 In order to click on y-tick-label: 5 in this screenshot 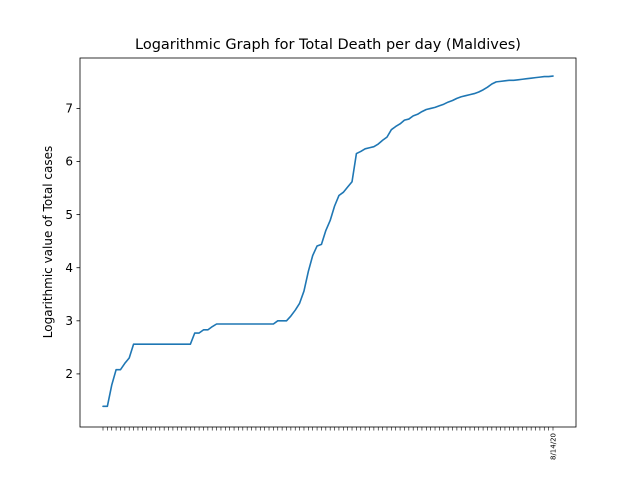, I will do `click(69, 215)`.